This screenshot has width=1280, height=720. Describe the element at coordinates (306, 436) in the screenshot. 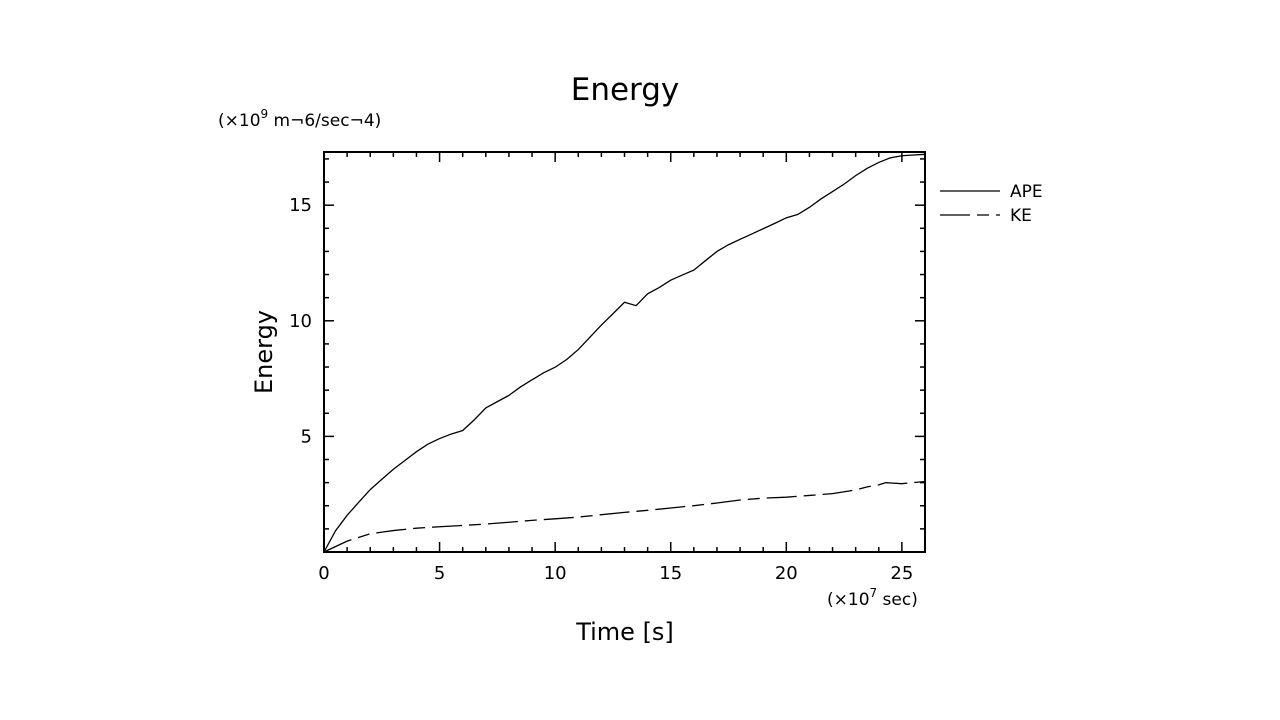

I see `y-tick-label: 5` at that location.